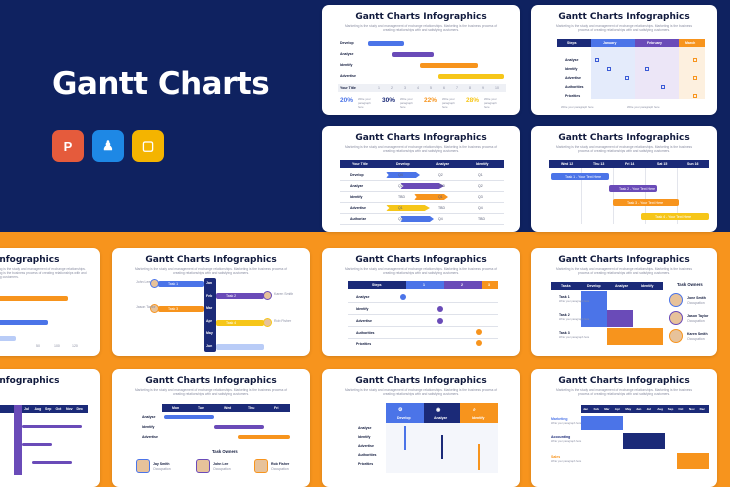 The height and width of the screenshot is (487, 730). I want to click on table-header, so click(422, 164).